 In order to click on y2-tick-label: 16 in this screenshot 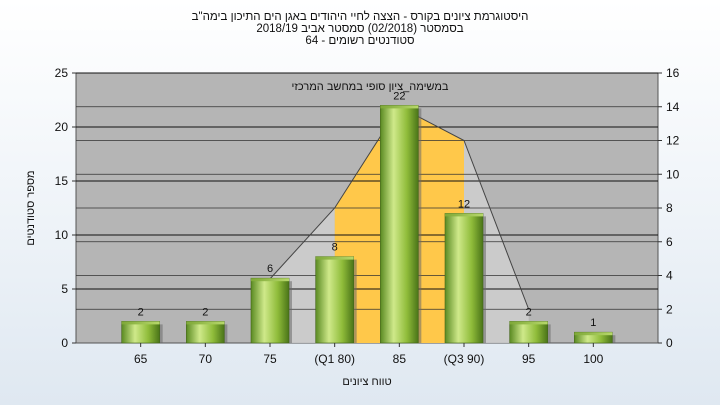, I will do `click(673, 73)`.